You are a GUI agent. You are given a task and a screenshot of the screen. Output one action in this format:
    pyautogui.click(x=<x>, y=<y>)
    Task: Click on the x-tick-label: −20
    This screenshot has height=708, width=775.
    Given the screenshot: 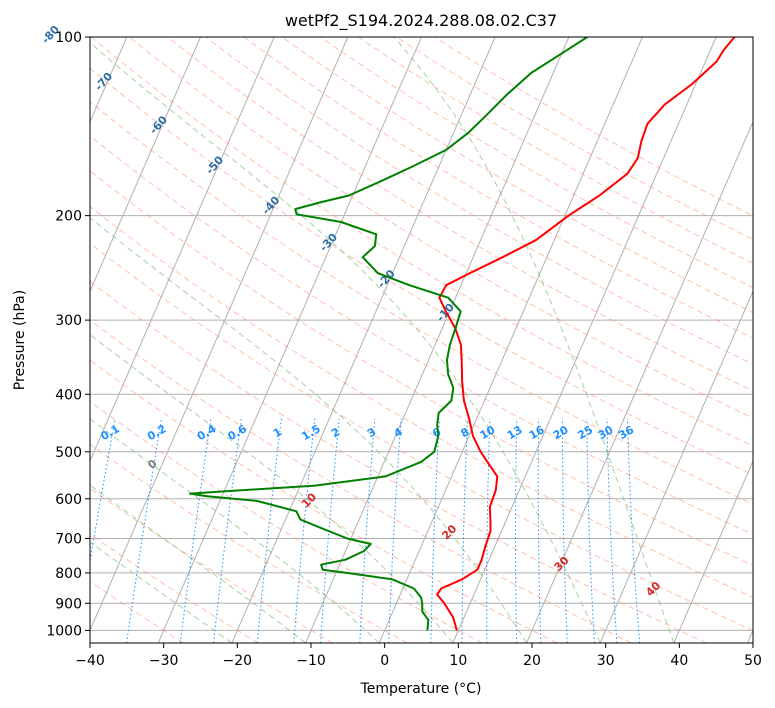 What is the action you would take?
    pyautogui.click(x=238, y=661)
    